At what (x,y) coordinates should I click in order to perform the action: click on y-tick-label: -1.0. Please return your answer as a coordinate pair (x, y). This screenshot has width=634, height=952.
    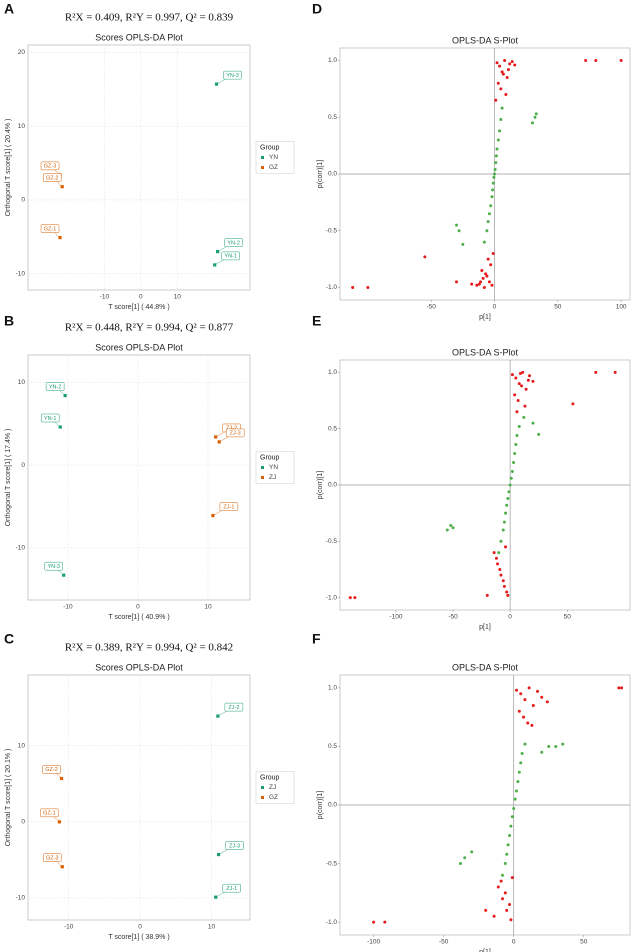
    Looking at the image, I should click on (332, 597).